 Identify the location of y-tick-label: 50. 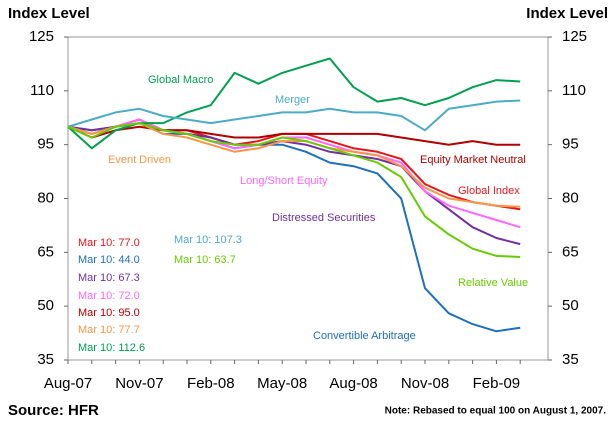
(45, 305).